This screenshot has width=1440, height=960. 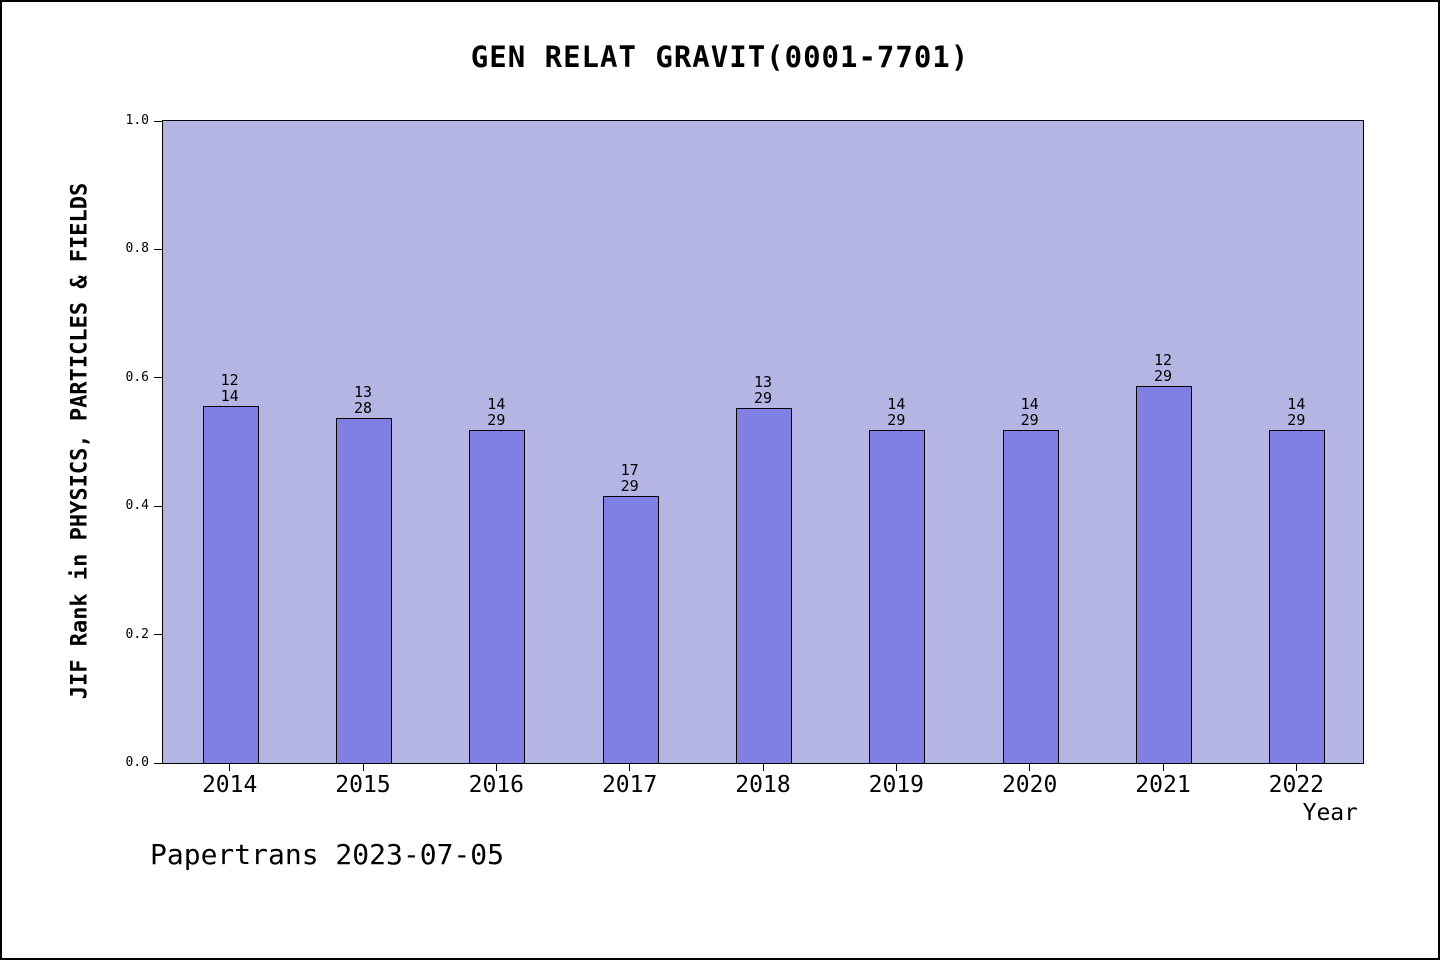 I want to click on bar-value-label-2014: 12 14, so click(x=230, y=388).